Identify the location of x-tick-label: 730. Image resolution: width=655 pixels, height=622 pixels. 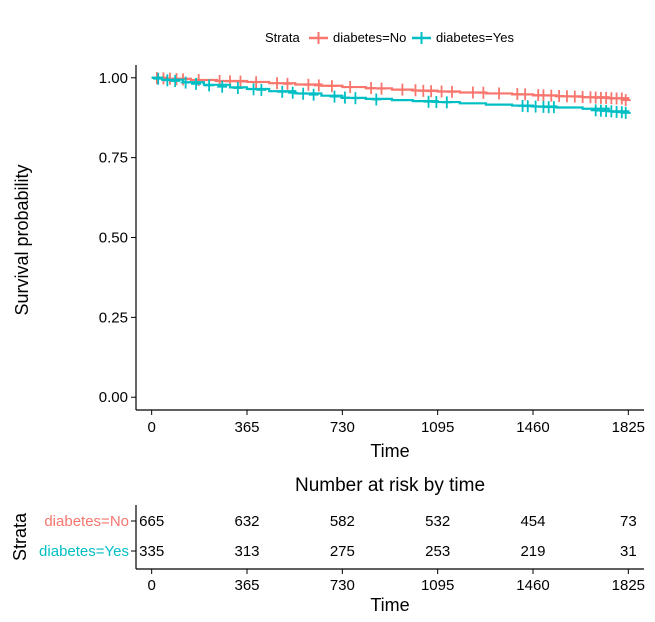
(342, 427).